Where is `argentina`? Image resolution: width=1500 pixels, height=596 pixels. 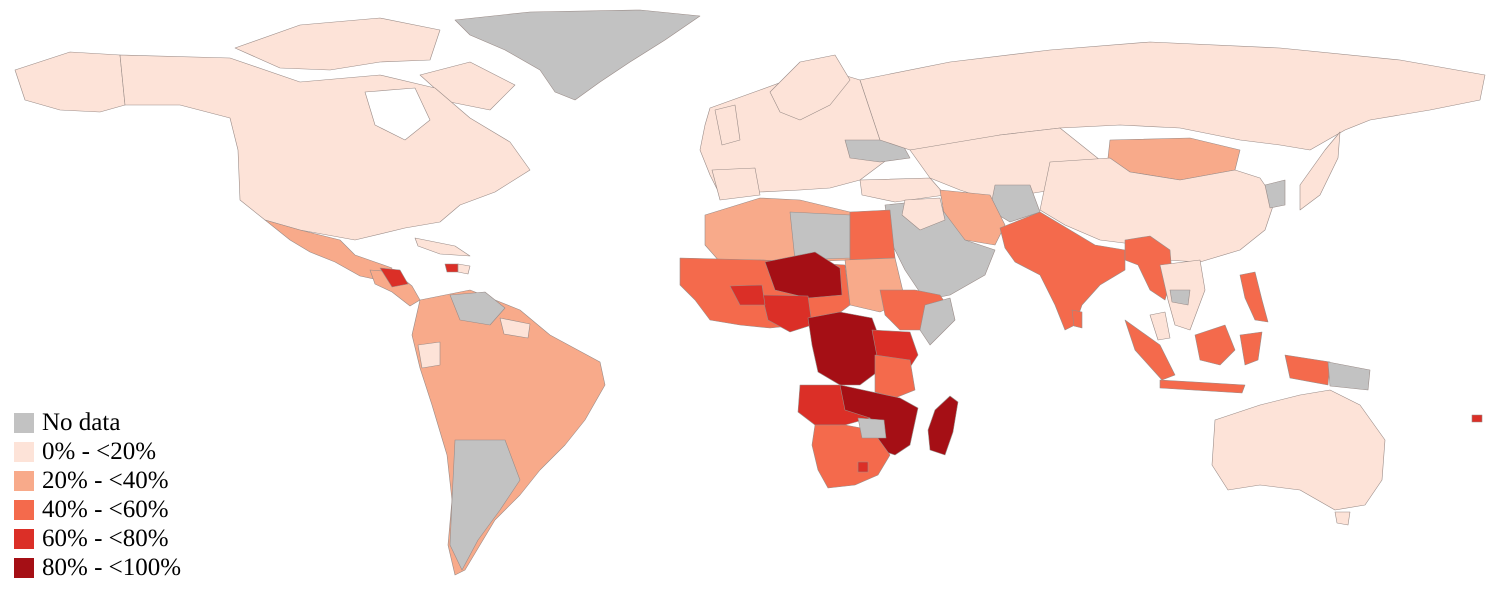
argentina is located at coordinates (485, 505).